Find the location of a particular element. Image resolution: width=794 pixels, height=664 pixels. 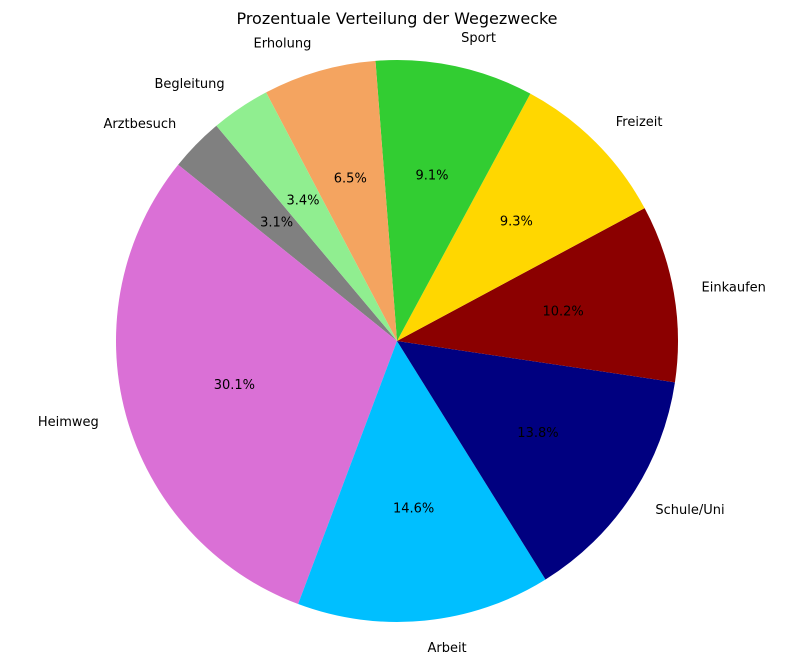

slice-label-sport: Sport is located at coordinates (478, 38).